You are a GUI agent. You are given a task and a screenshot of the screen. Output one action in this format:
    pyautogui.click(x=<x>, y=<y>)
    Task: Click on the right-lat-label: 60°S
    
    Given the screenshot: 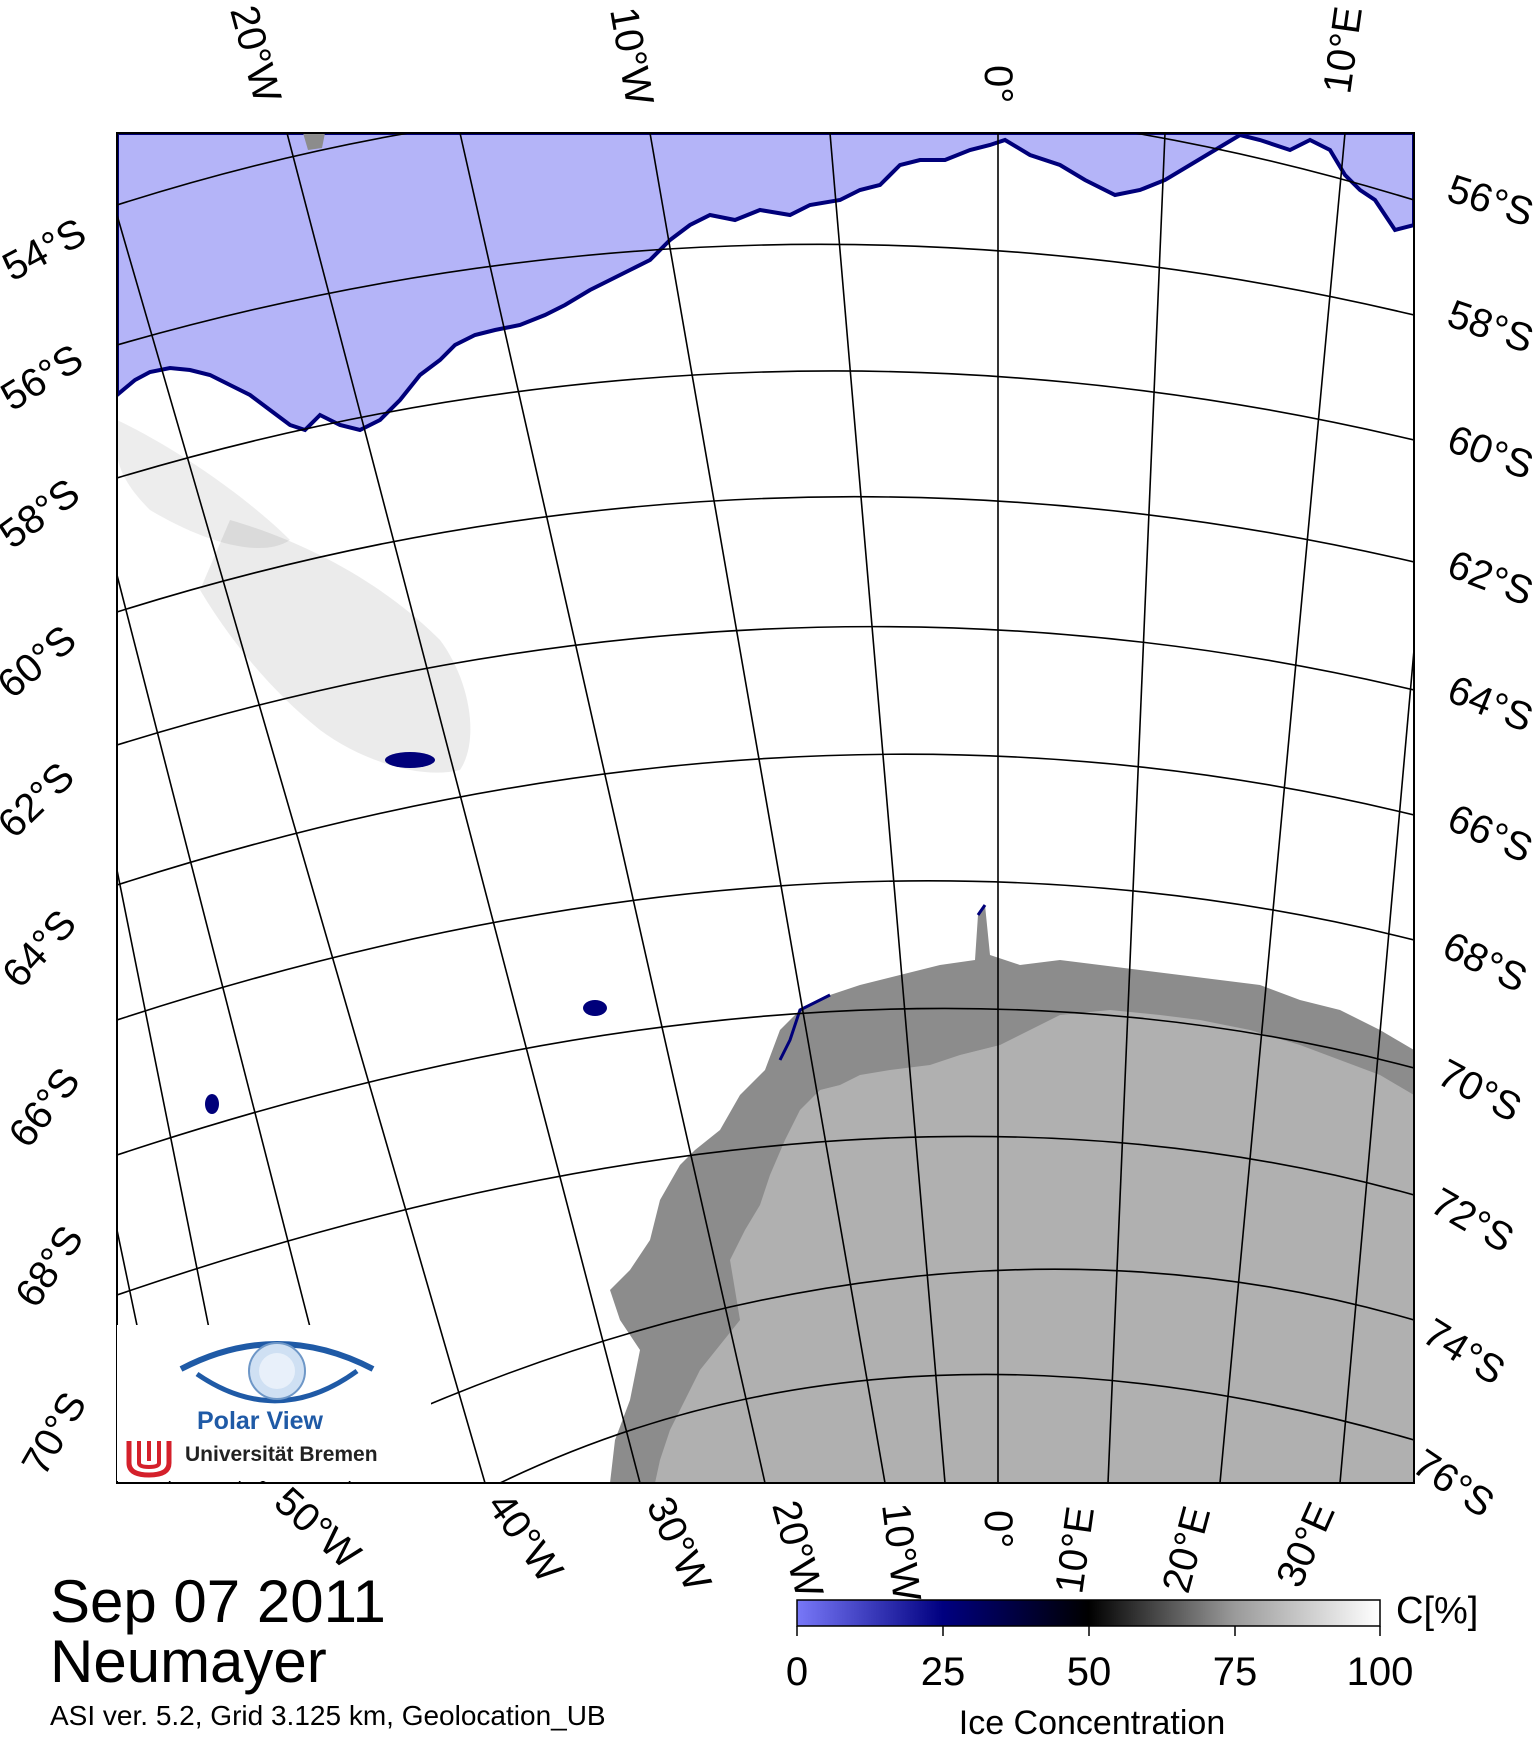 What is the action you would take?
    pyautogui.click(x=1489, y=452)
    